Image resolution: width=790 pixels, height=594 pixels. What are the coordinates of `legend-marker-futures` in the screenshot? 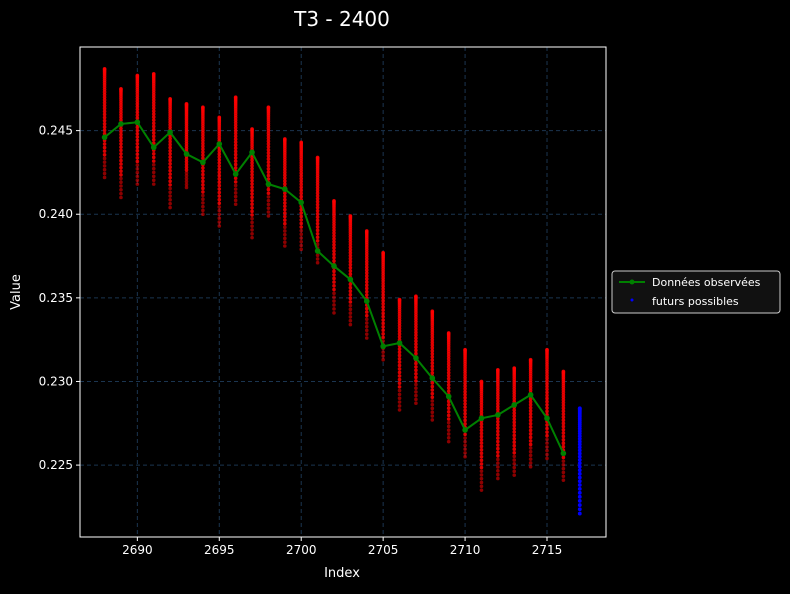 It's located at (632, 300).